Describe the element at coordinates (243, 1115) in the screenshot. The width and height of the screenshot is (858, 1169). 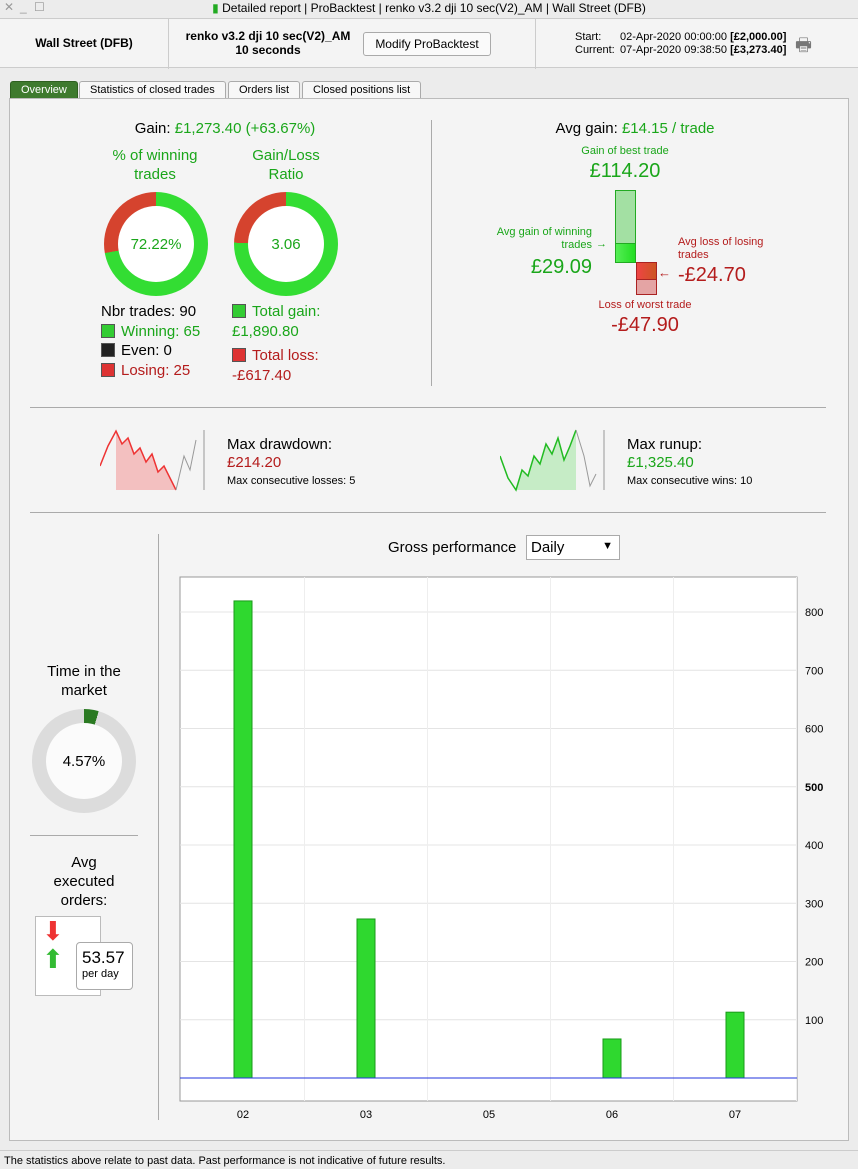
I see `x-tick-label: 02` at that location.